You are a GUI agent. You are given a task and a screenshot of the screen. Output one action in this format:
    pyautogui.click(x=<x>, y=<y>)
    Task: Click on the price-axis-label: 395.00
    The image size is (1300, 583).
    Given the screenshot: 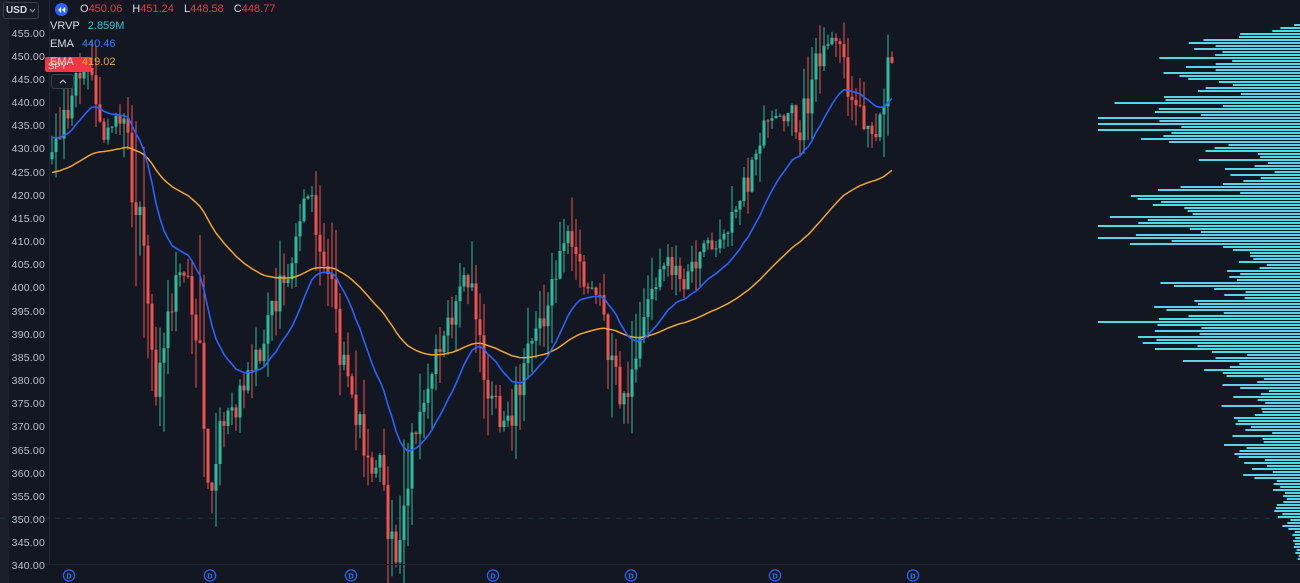 What is the action you would take?
    pyautogui.click(x=28, y=311)
    